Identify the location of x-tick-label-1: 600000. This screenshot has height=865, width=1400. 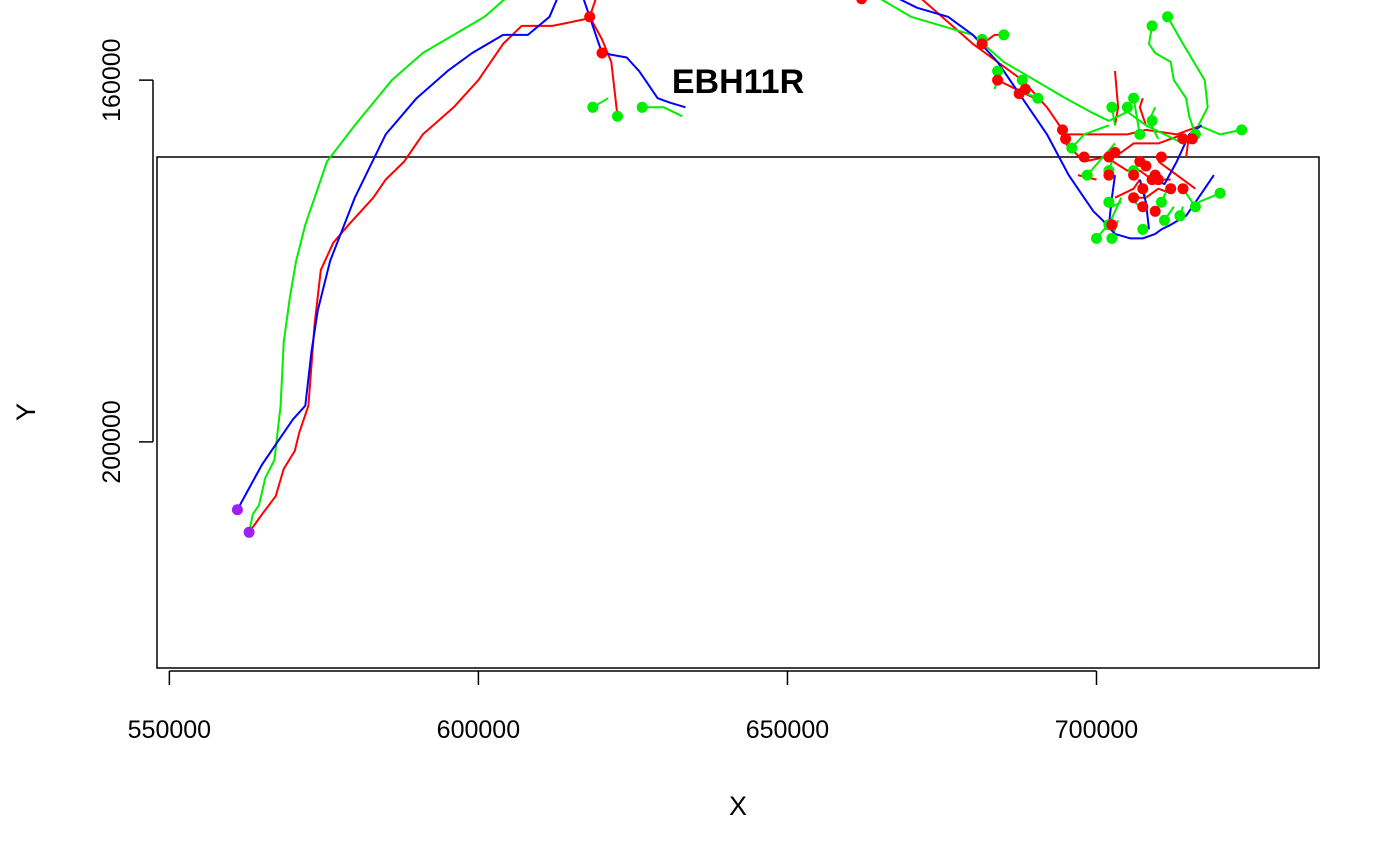
(478, 730).